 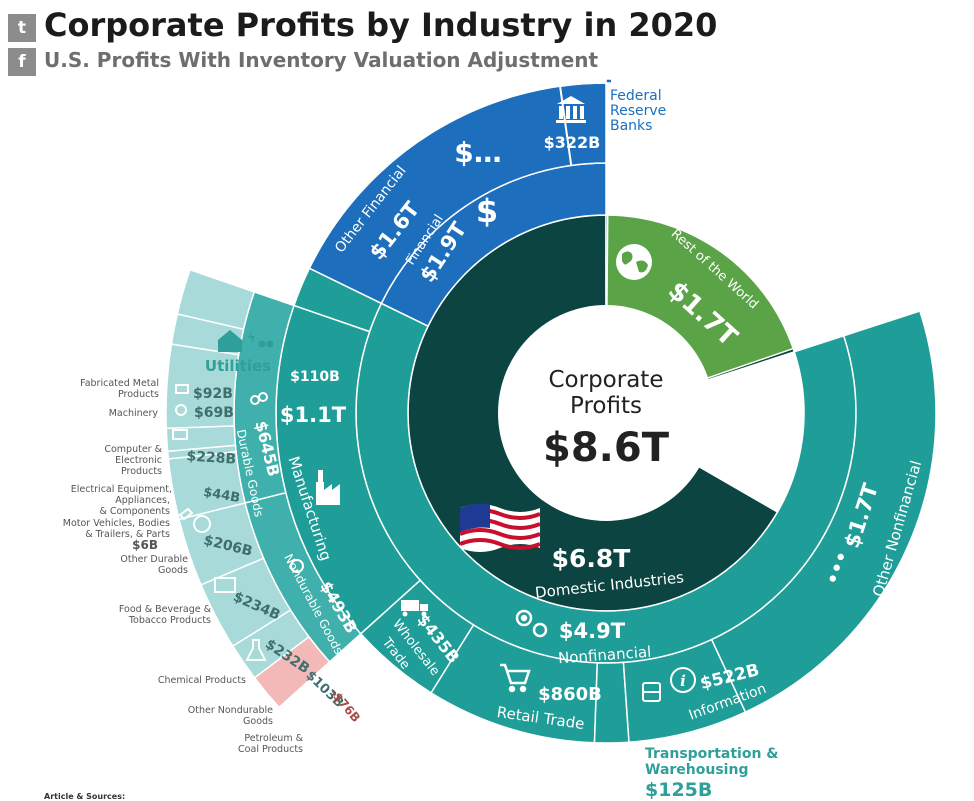 What do you see at coordinates (823, 512) in the screenshot?
I see `arc-other-nonfinancial` at bounding box center [823, 512].